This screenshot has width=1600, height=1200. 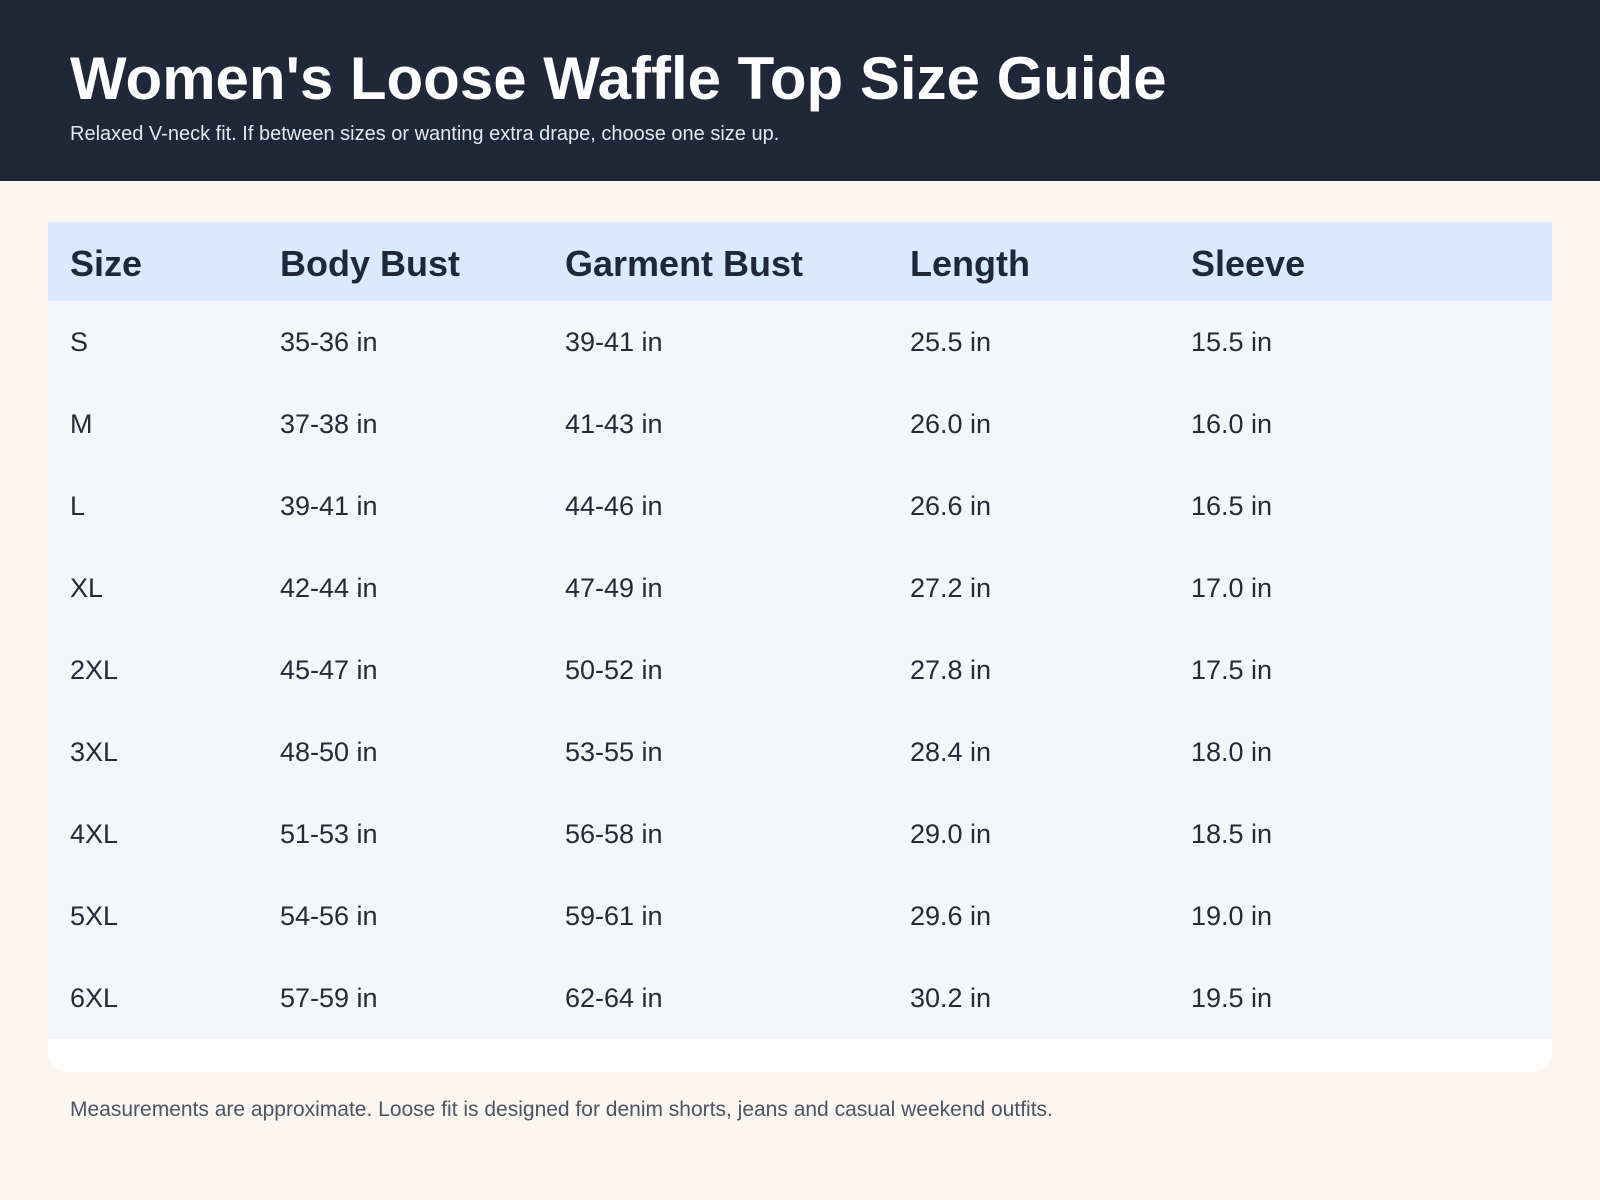 What do you see at coordinates (800, 588) in the screenshot?
I see `table-row: XL 42-44 in 47-49 in 27.2 in 17.0 in` at bounding box center [800, 588].